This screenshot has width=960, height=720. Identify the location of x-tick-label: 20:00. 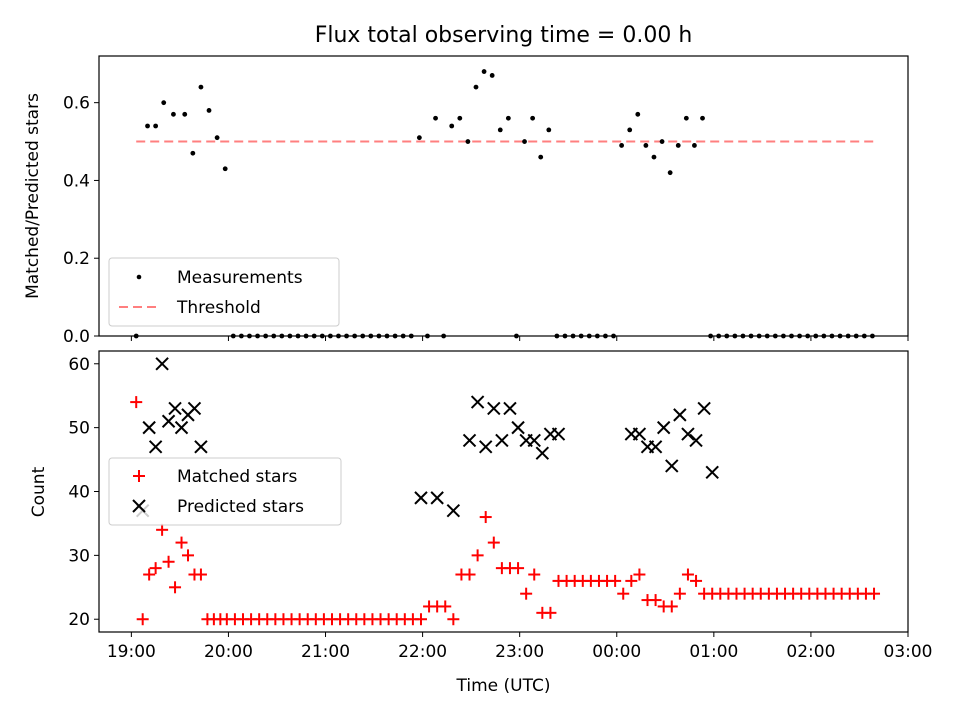
(228, 652).